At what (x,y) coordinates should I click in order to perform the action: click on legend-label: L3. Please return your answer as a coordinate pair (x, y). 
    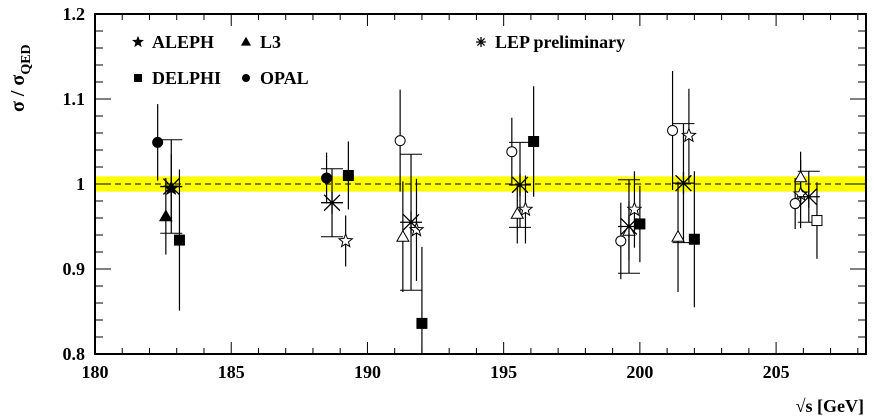
    Looking at the image, I should click on (270, 42).